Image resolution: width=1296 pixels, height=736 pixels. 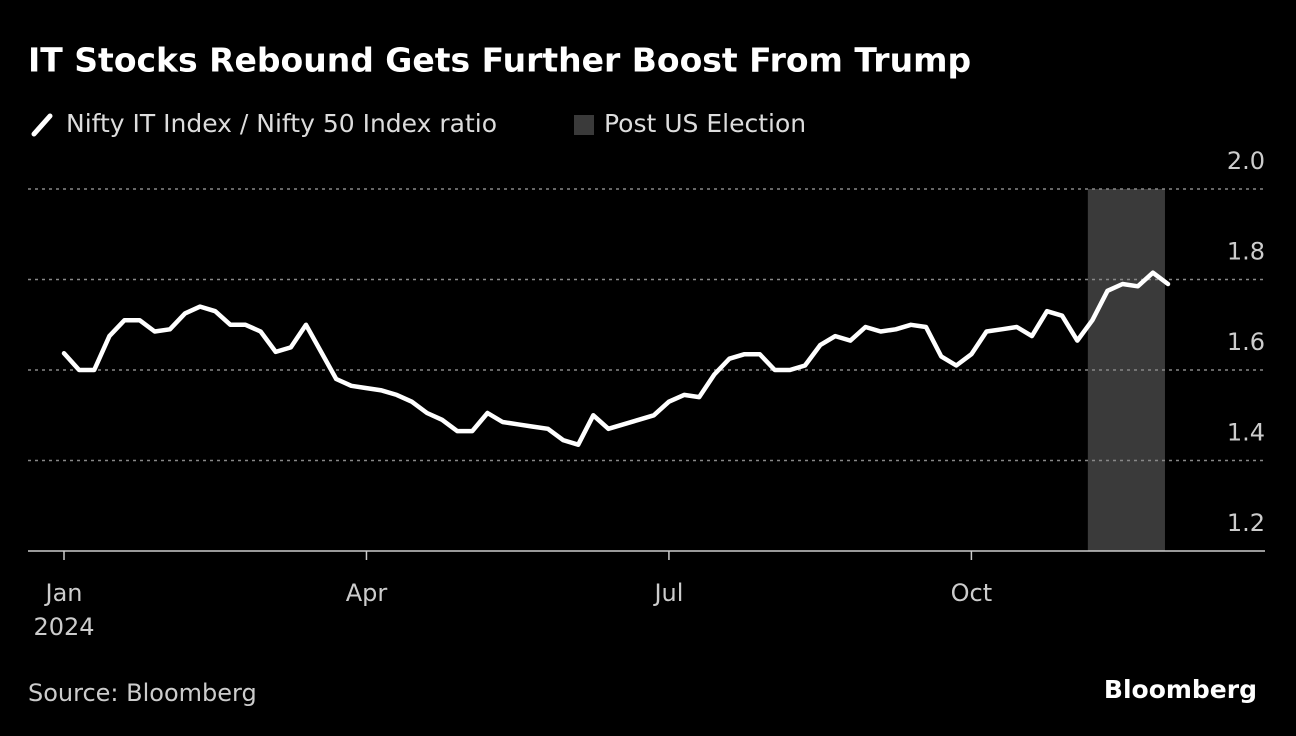 What do you see at coordinates (142, 693) in the screenshot?
I see `source: Source: Bloomberg` at bounding box center [142, 693].